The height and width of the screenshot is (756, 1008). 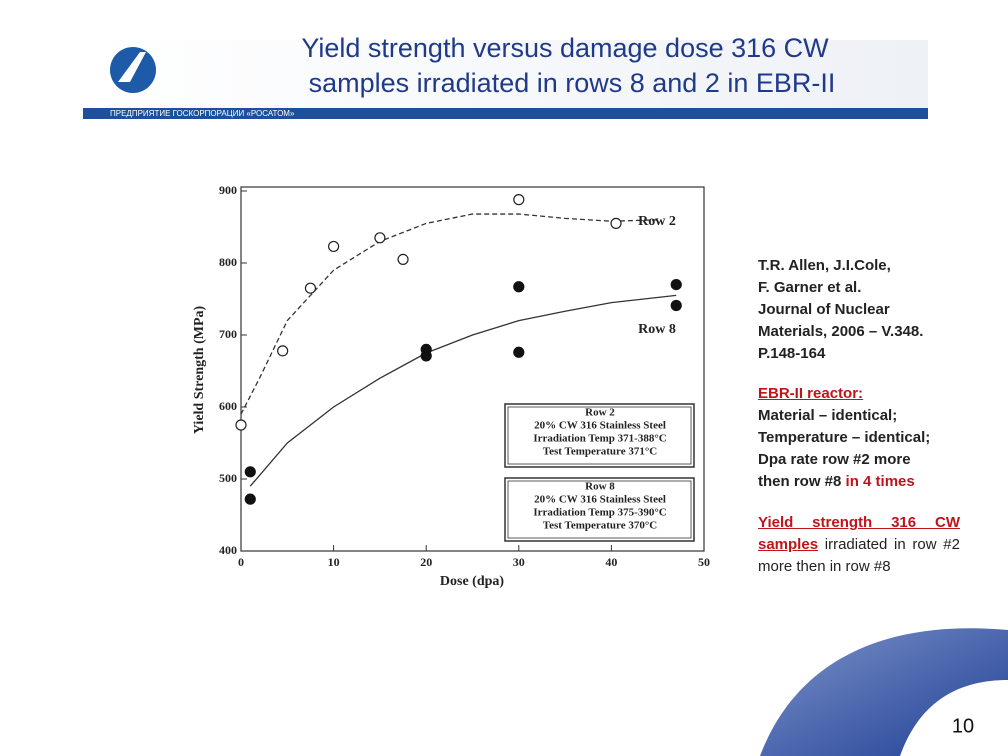 What do you see at coordinates (202, 113) in the screenshot?
I see `org-line: ПРЕДПРИЯТИЕ ГОСКОРПОРАЦИИ «РОСАТОМ»` at bounding box center [202, 113].